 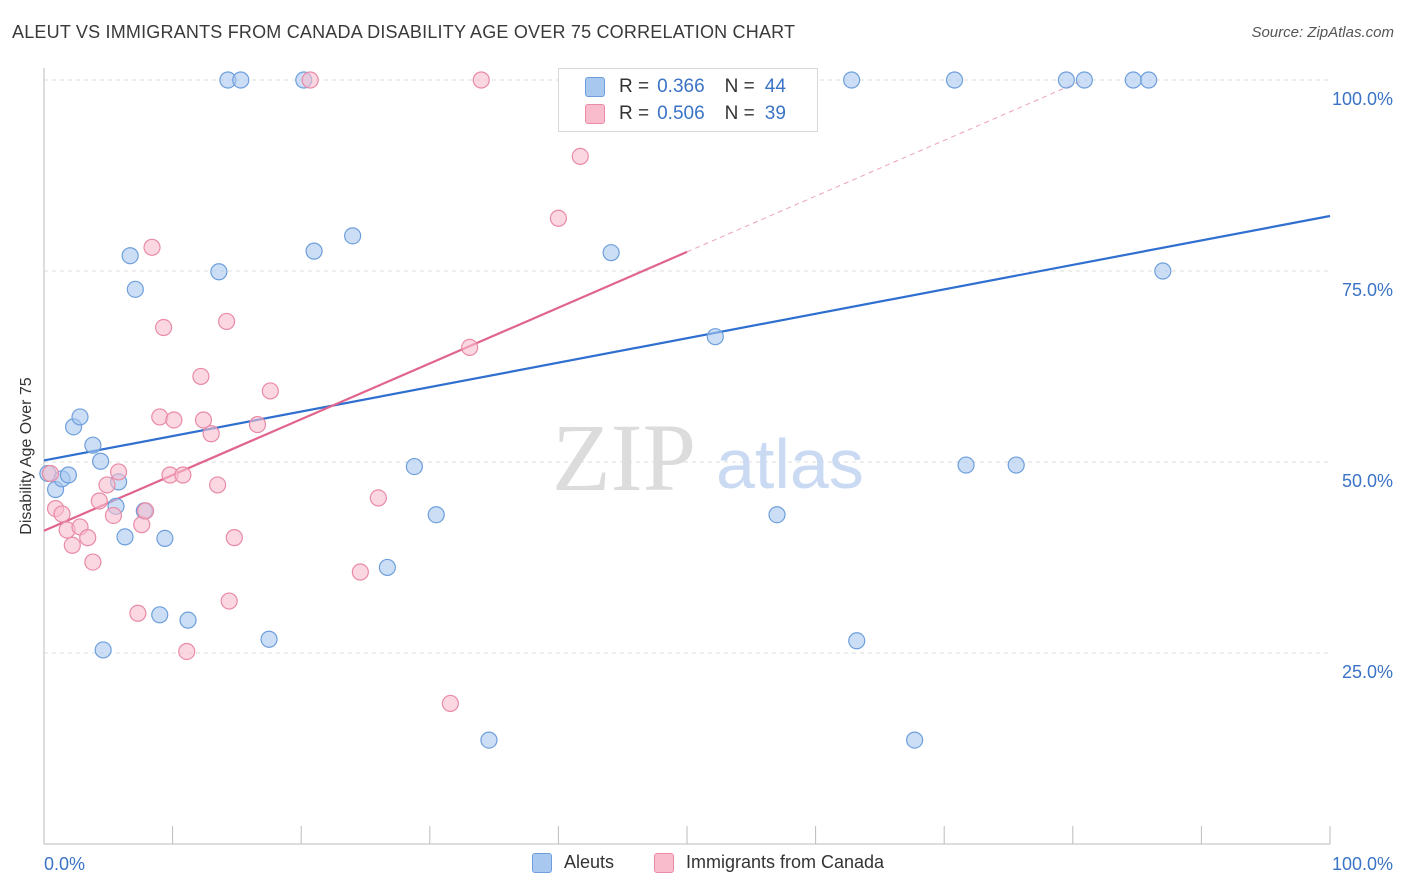 What do you see at coordinates (775, 86) in the screenshot?
I see `legend-n-value: 44` at bounding box center [775, 86].